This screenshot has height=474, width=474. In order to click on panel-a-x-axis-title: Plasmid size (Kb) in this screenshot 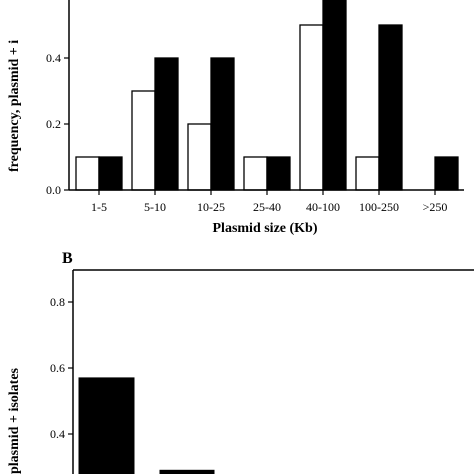, I will do `click(265, 228)`.